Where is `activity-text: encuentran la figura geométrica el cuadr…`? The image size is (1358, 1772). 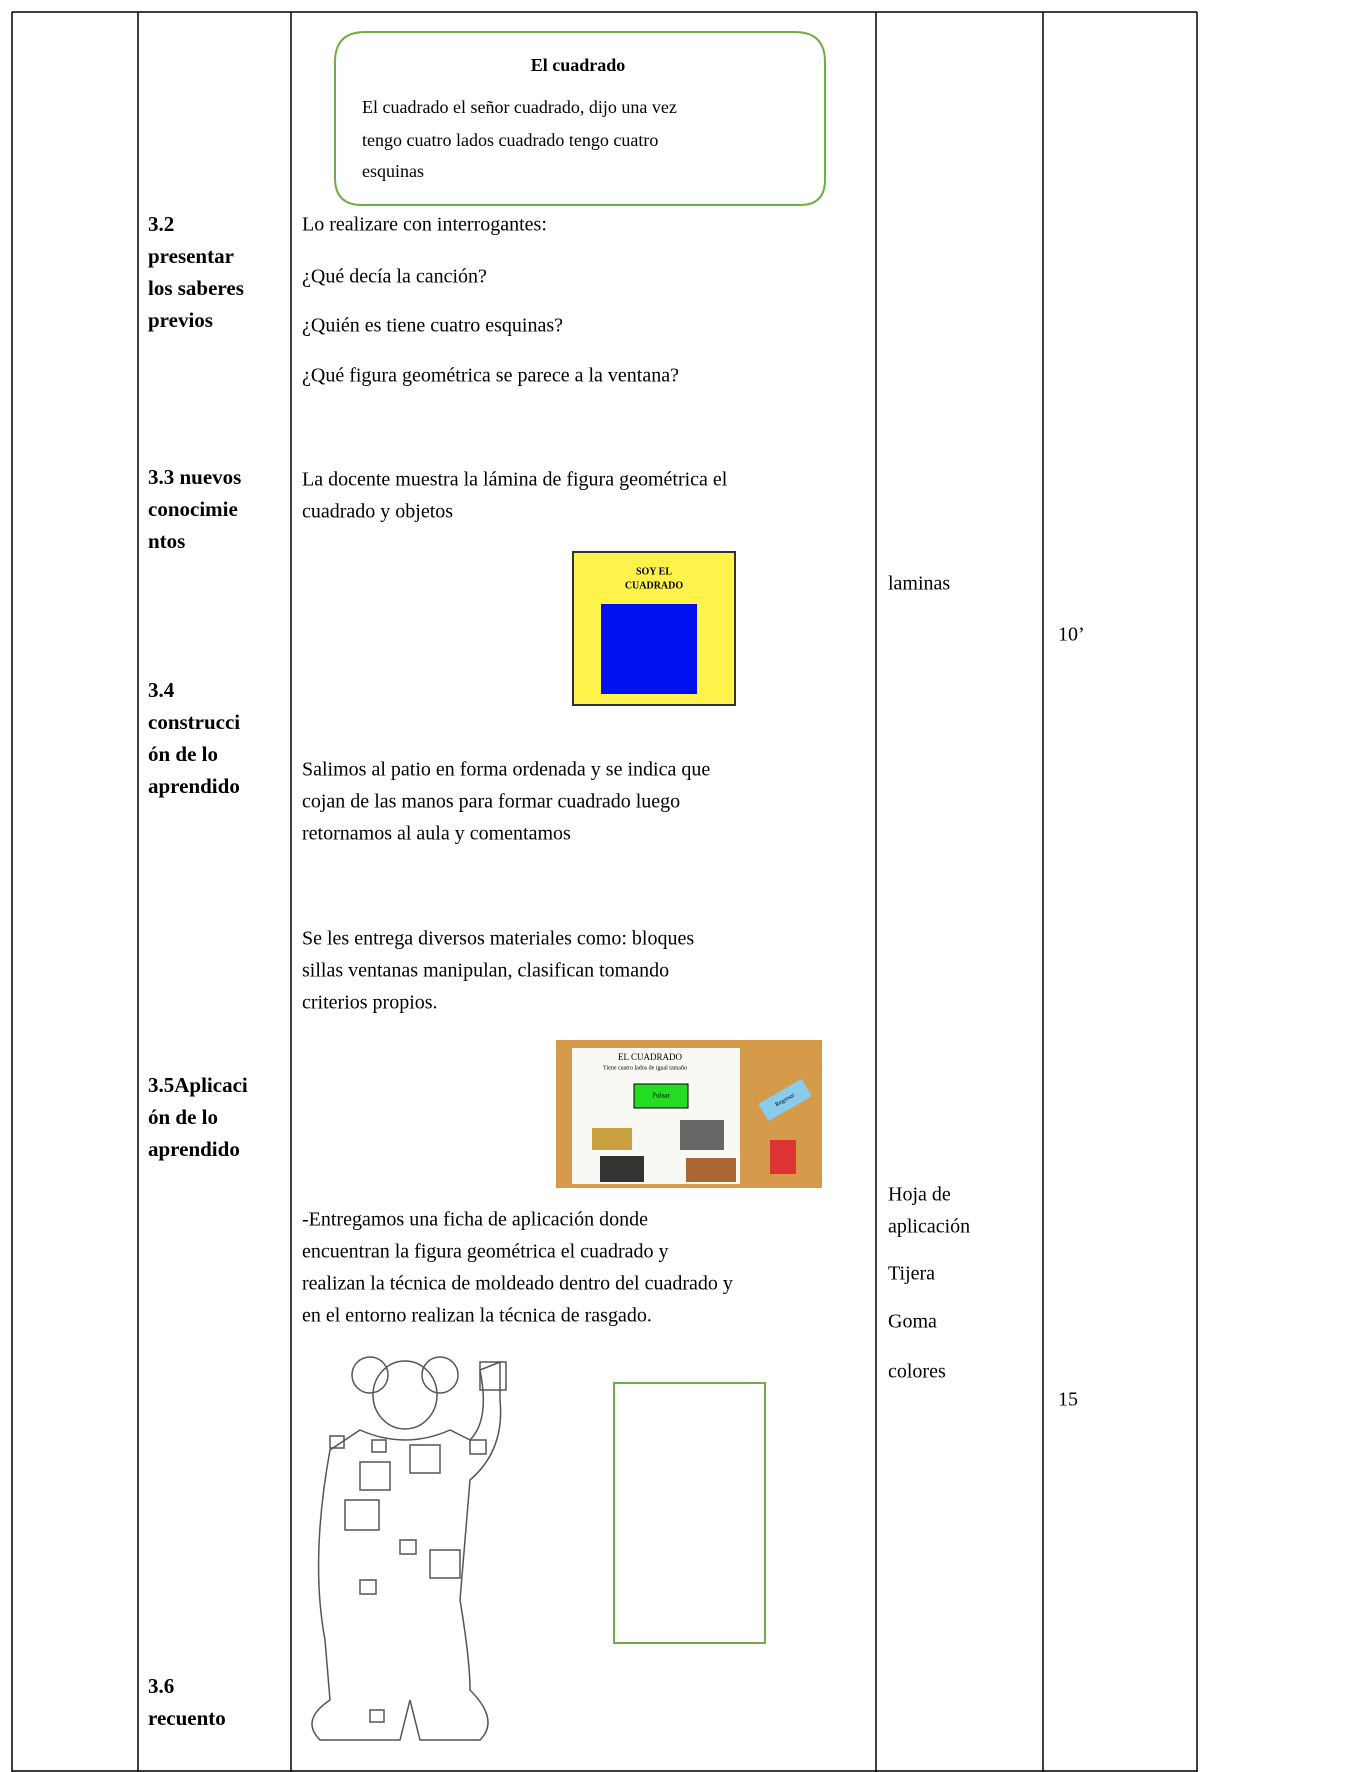
activity-text: encuentran la figura geométrica el cuadr… is located at coordinates (485, 1252).